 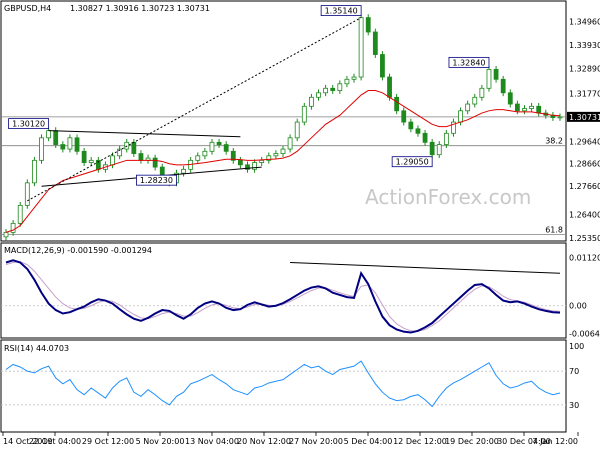 What do you see at coordinates (576, 346) in the screenshot?
I see `rsi-tick-label: 100` at bounding box center [576, 346].